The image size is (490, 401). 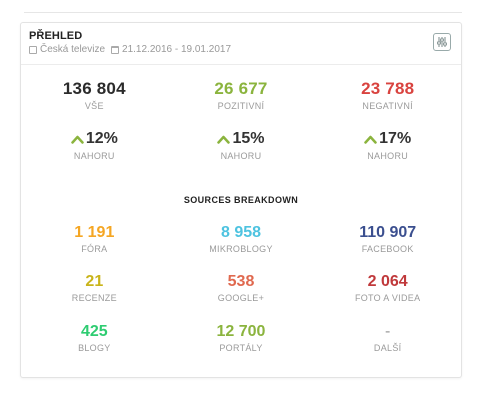 I want to click on source-google-plus-label: GOOGLE+, so click(x=241, y=298).